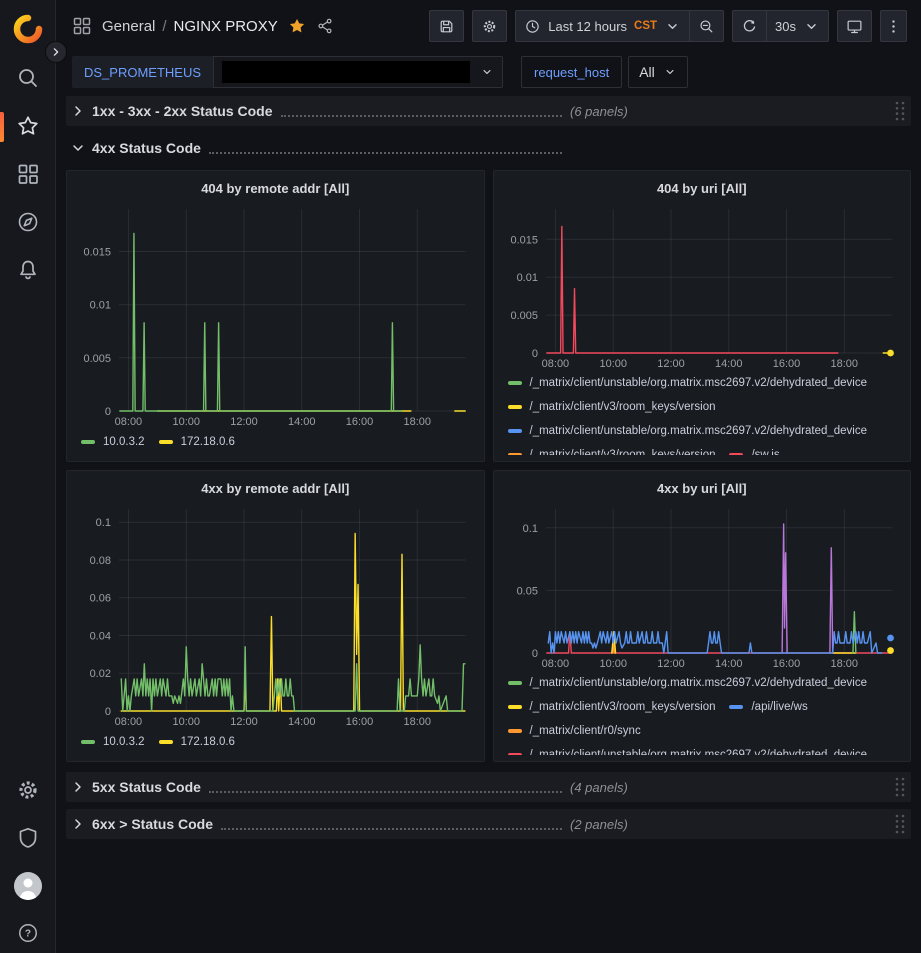 The width and height of the screenshot is (921, 953). What do you see at coordinates (750, 26) in the screenshot?
I see `refresh-button` at bounding box center [750, 26].